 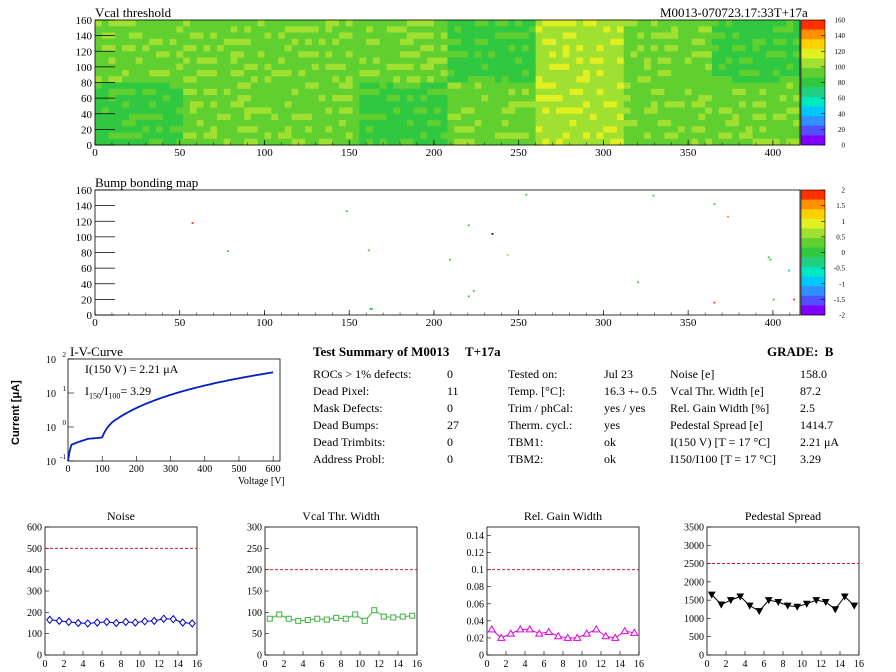 What do you see at coordinates (694, 601) in the screenshot?
I see `small-ytick-label: 1500` at bounding box center [694, 601].